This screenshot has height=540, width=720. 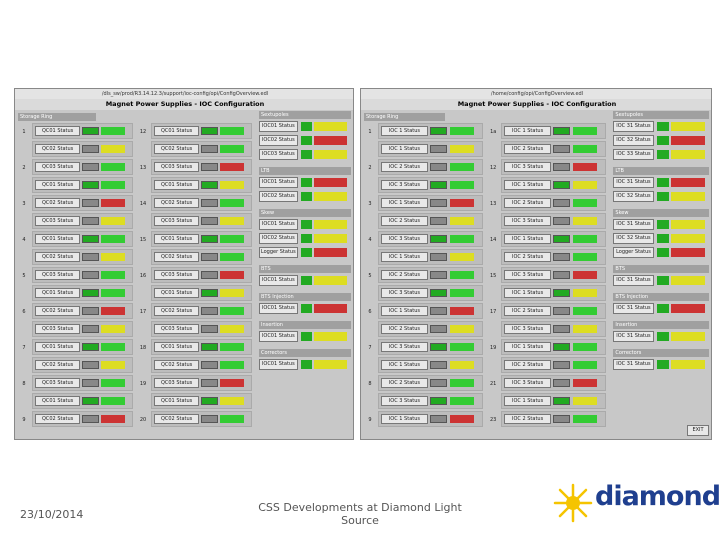 What do you see at coordinates (24, 420) in the screenshot?
I see `group-number: 9` at bounding box center [24, 420].